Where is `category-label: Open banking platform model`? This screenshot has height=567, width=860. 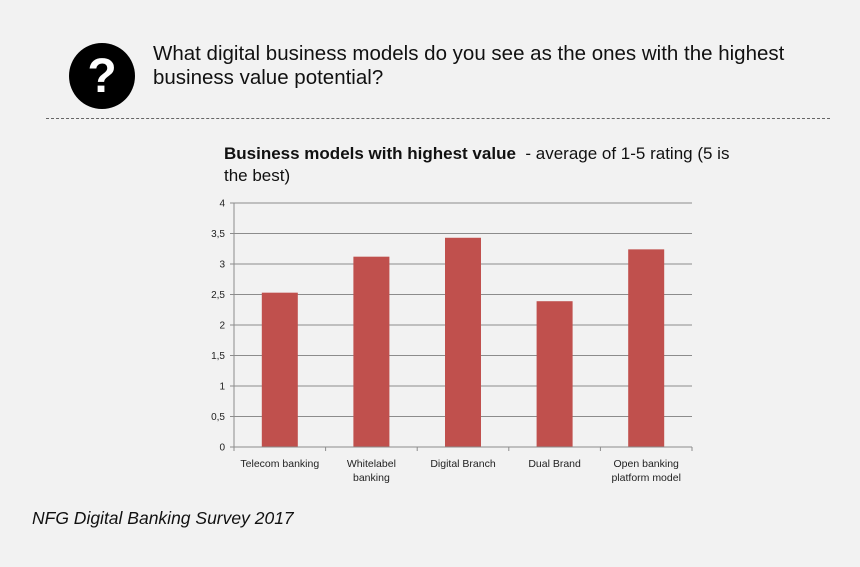
category-label: Open banking platform model is located at coordinates (645, 471).